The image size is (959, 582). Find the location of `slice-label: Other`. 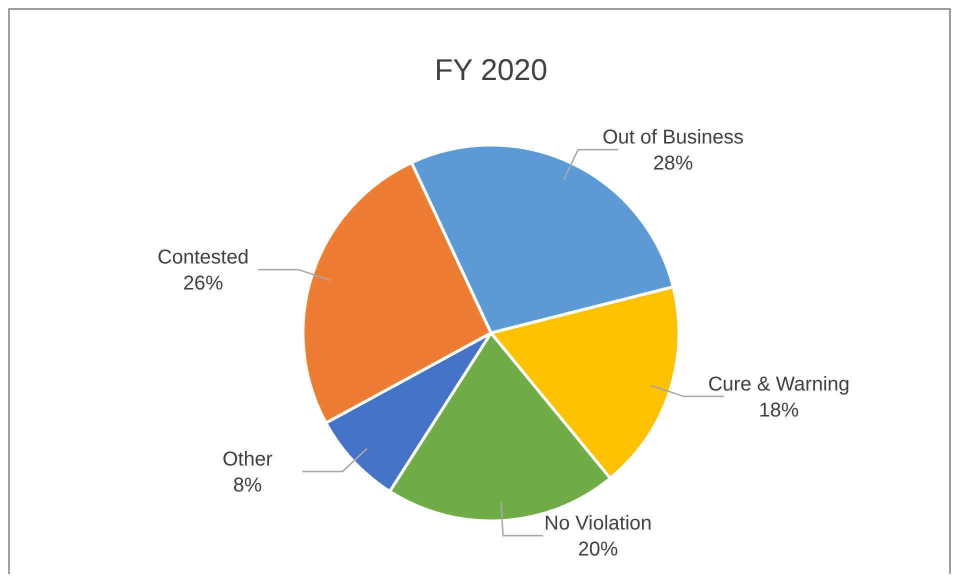

slice-label: Other is located at coordinates (247, 459).